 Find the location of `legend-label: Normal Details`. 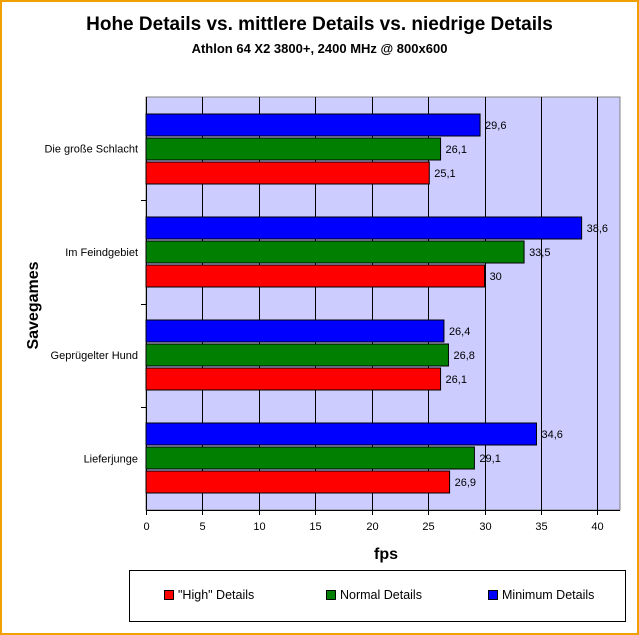

legend-label: Normal Details is located at coordinates (381, 595).